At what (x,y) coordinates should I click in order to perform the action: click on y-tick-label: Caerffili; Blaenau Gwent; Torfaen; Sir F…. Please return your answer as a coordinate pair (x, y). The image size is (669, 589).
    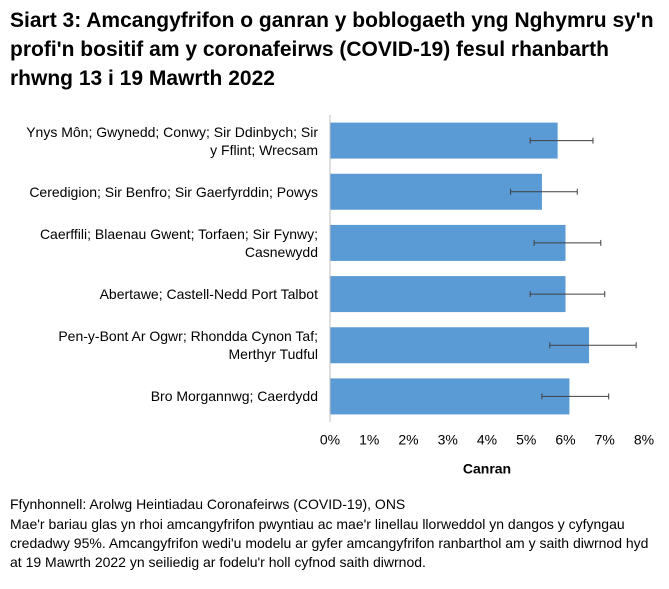
    Looking at the image, I should click on (178, 242).